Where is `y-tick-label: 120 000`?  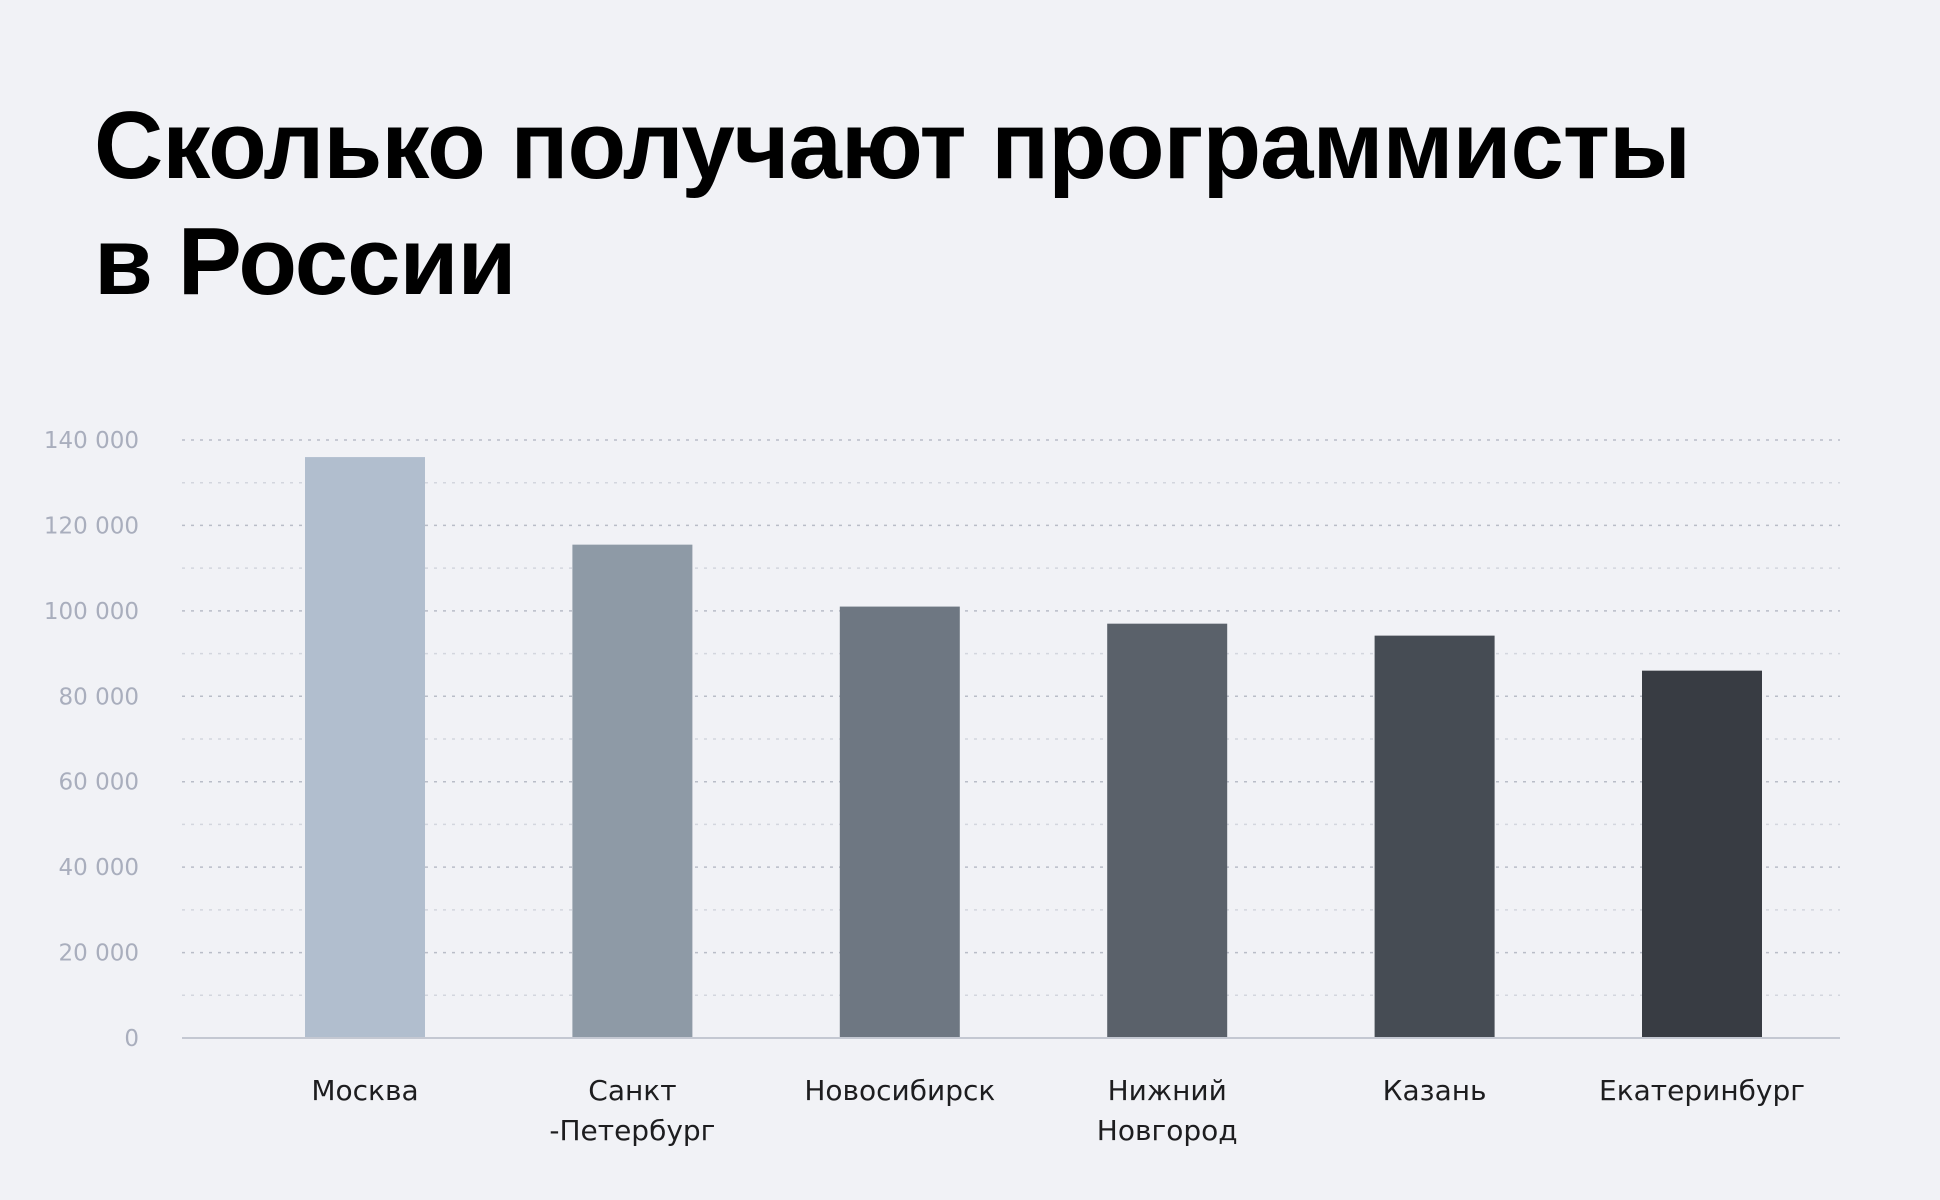 y-tick-label: 120 000 is located at coordinates (91, 526).